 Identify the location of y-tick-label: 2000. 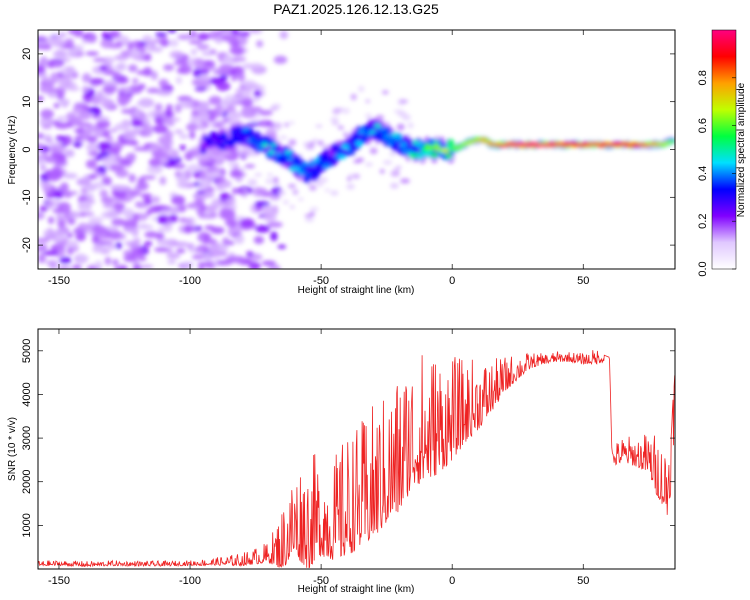
(27, 481).